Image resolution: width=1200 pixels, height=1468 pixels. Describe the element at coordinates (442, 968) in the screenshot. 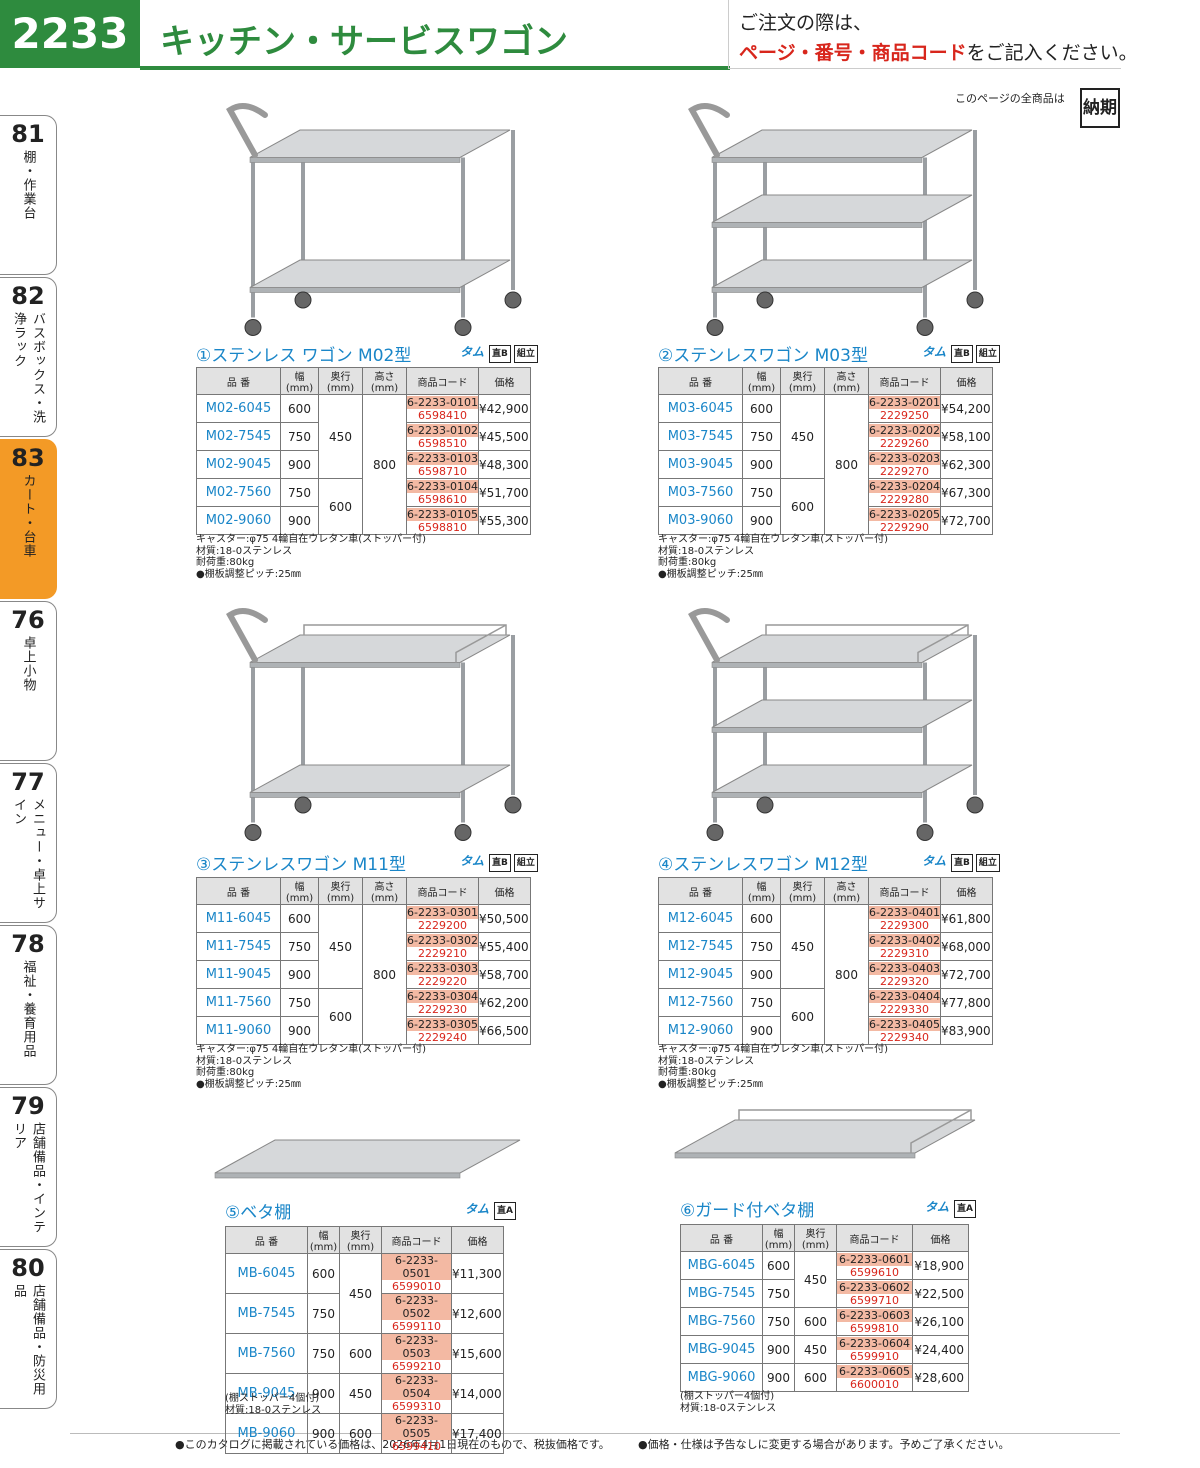

I see `product-code: 6-2233-0303` at that location.